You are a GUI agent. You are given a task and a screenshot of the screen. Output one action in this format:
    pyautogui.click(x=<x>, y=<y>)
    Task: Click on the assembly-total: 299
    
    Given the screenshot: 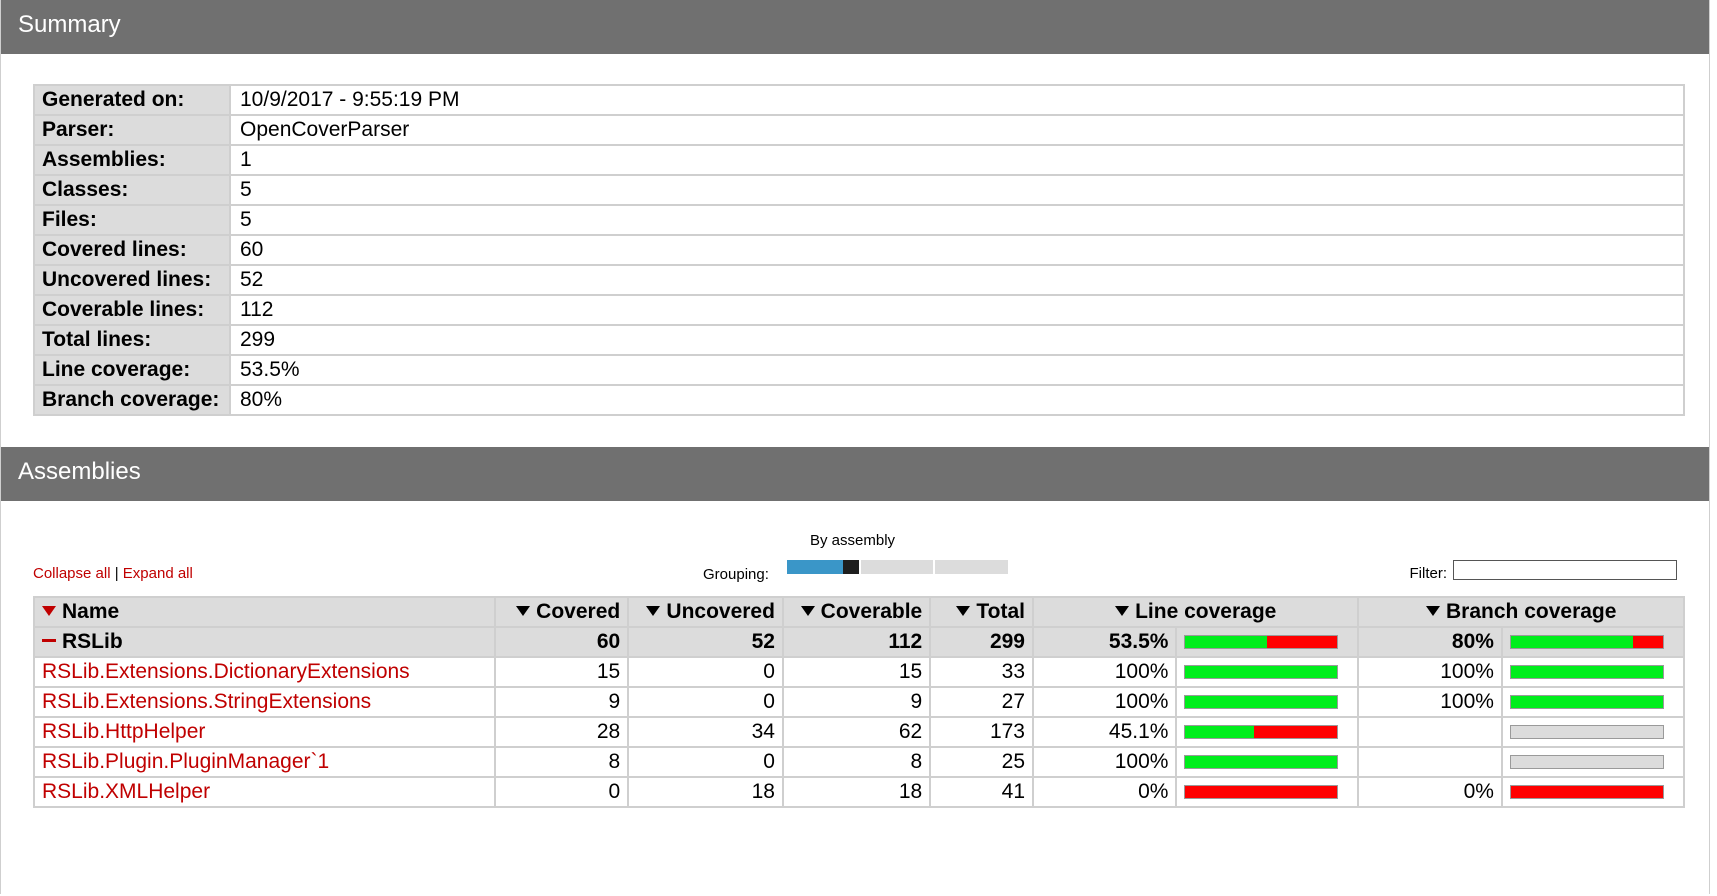 What is the action you would take?
    pyautogui.click(x=981, y=642)
    